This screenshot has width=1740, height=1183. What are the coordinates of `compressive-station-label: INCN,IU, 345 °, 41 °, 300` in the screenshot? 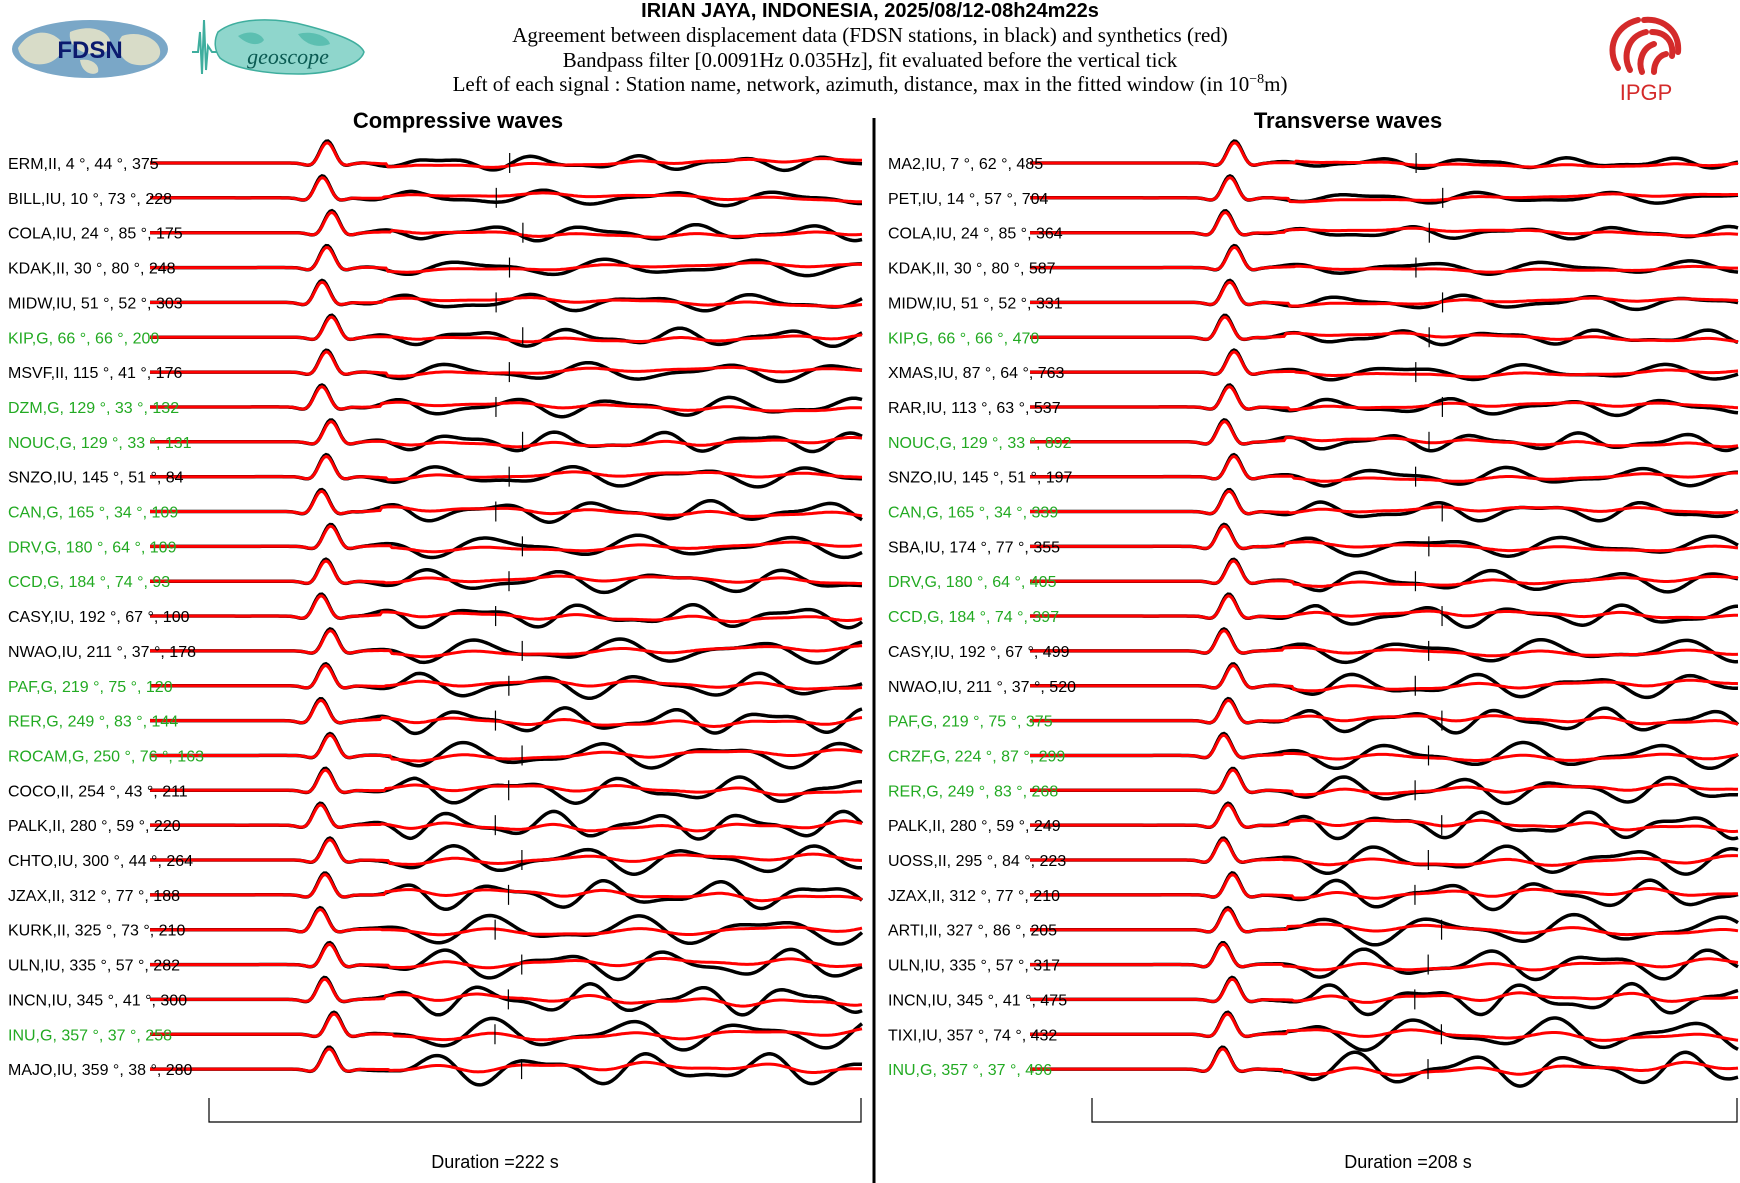 It's located at (97, 1000).